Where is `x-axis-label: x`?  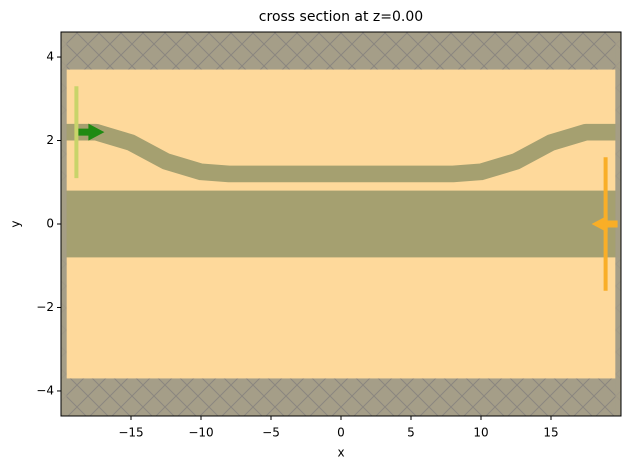
x-axis-label: x is located at coordinates (340, 453).